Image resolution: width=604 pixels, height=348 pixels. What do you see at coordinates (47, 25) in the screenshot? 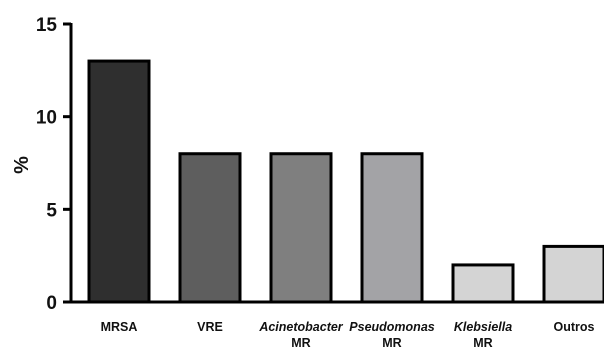
I see `y-tick-label-3: 15` at bounding box center [47, 25].